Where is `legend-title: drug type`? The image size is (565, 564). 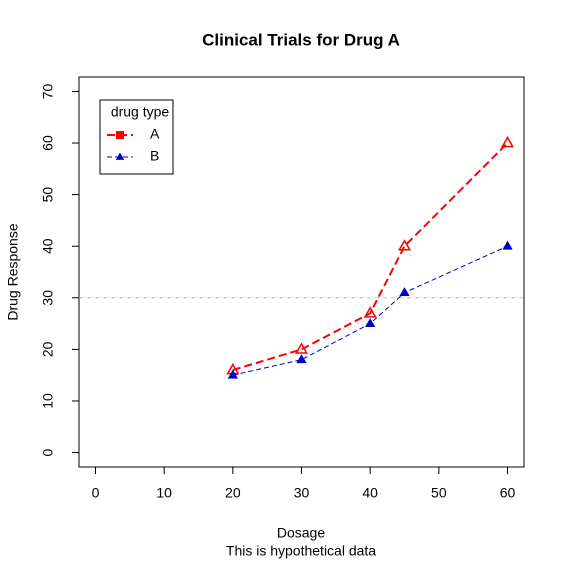 legend-title: drug type is located at coordinates (140, 112).